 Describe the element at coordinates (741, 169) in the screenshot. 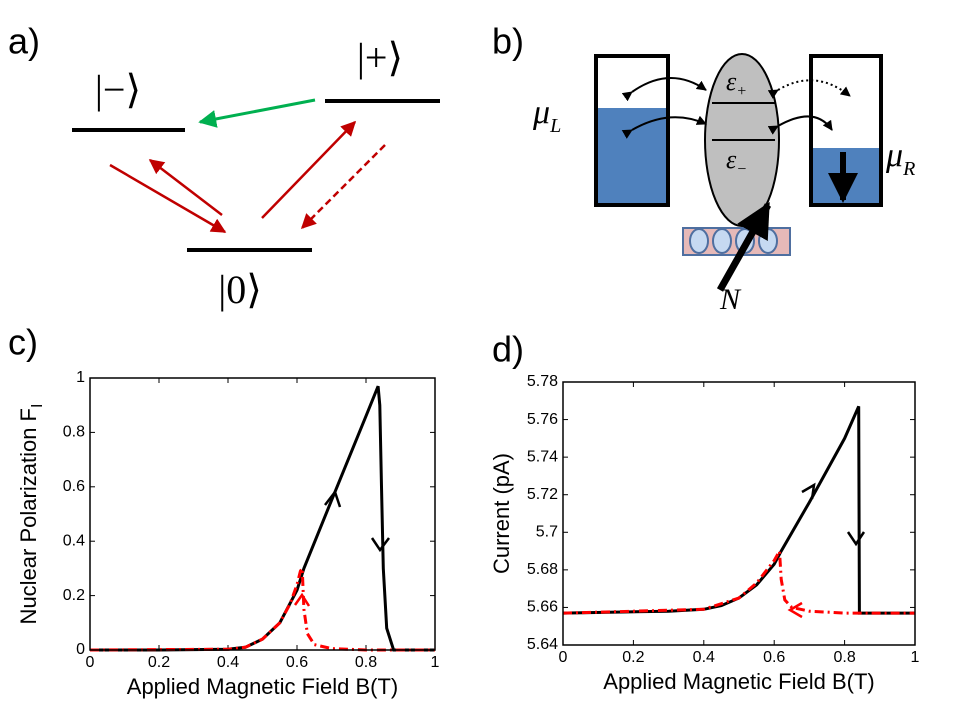

I see `subscript: −` at that location.